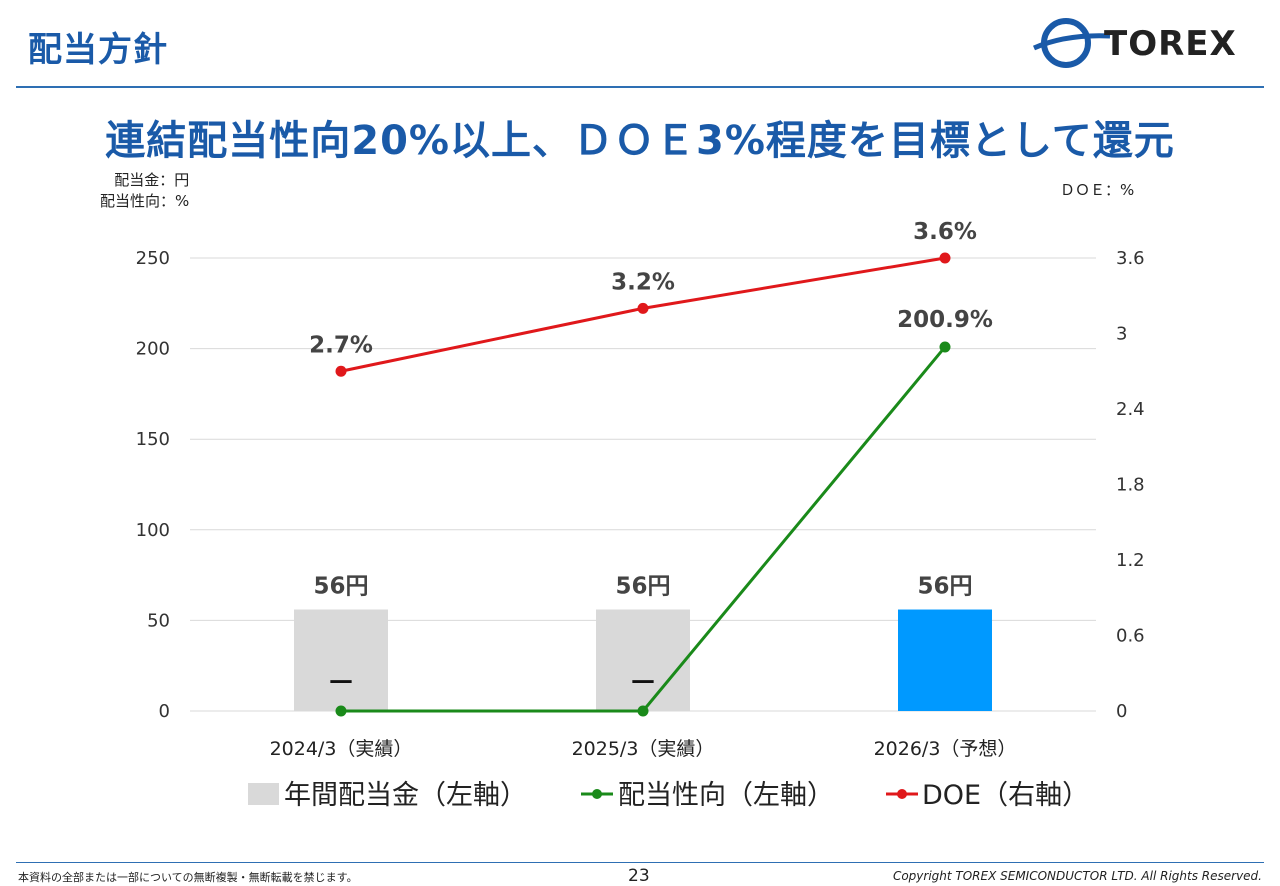 The width and height of the screenshot is (1280, 886). Describe the element at coordinates (902, 794) in the screenshot. I see `legend-swatch-doe-marker` at that location.